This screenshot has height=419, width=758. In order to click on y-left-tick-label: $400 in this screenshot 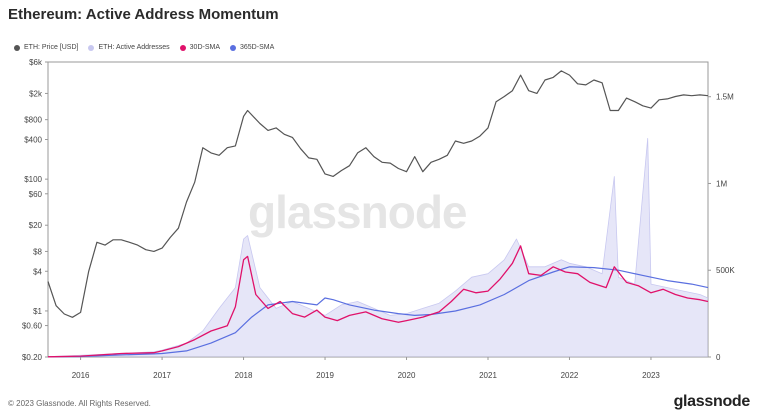, I will do `click(33, 139)`.